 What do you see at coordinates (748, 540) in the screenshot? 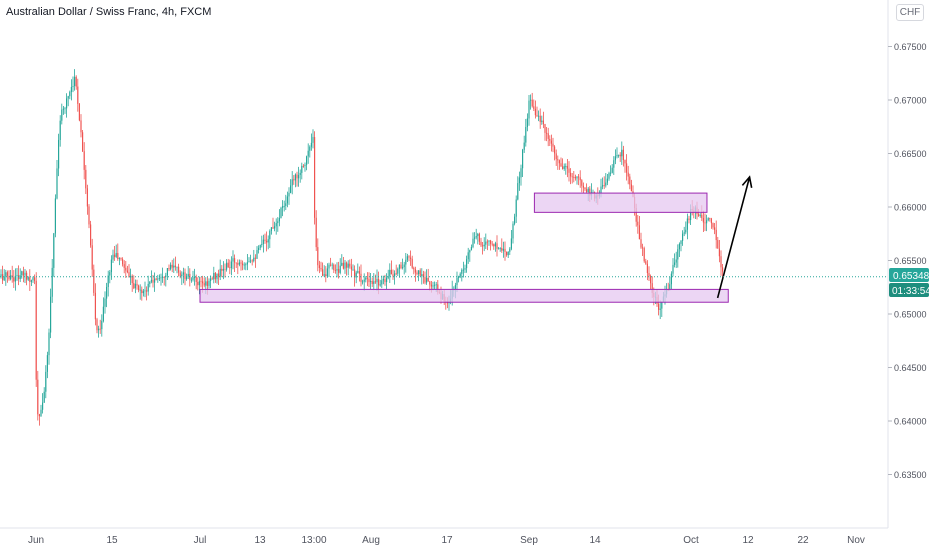
I see `time-tick-label: 12` at bounding box center [748, 540].